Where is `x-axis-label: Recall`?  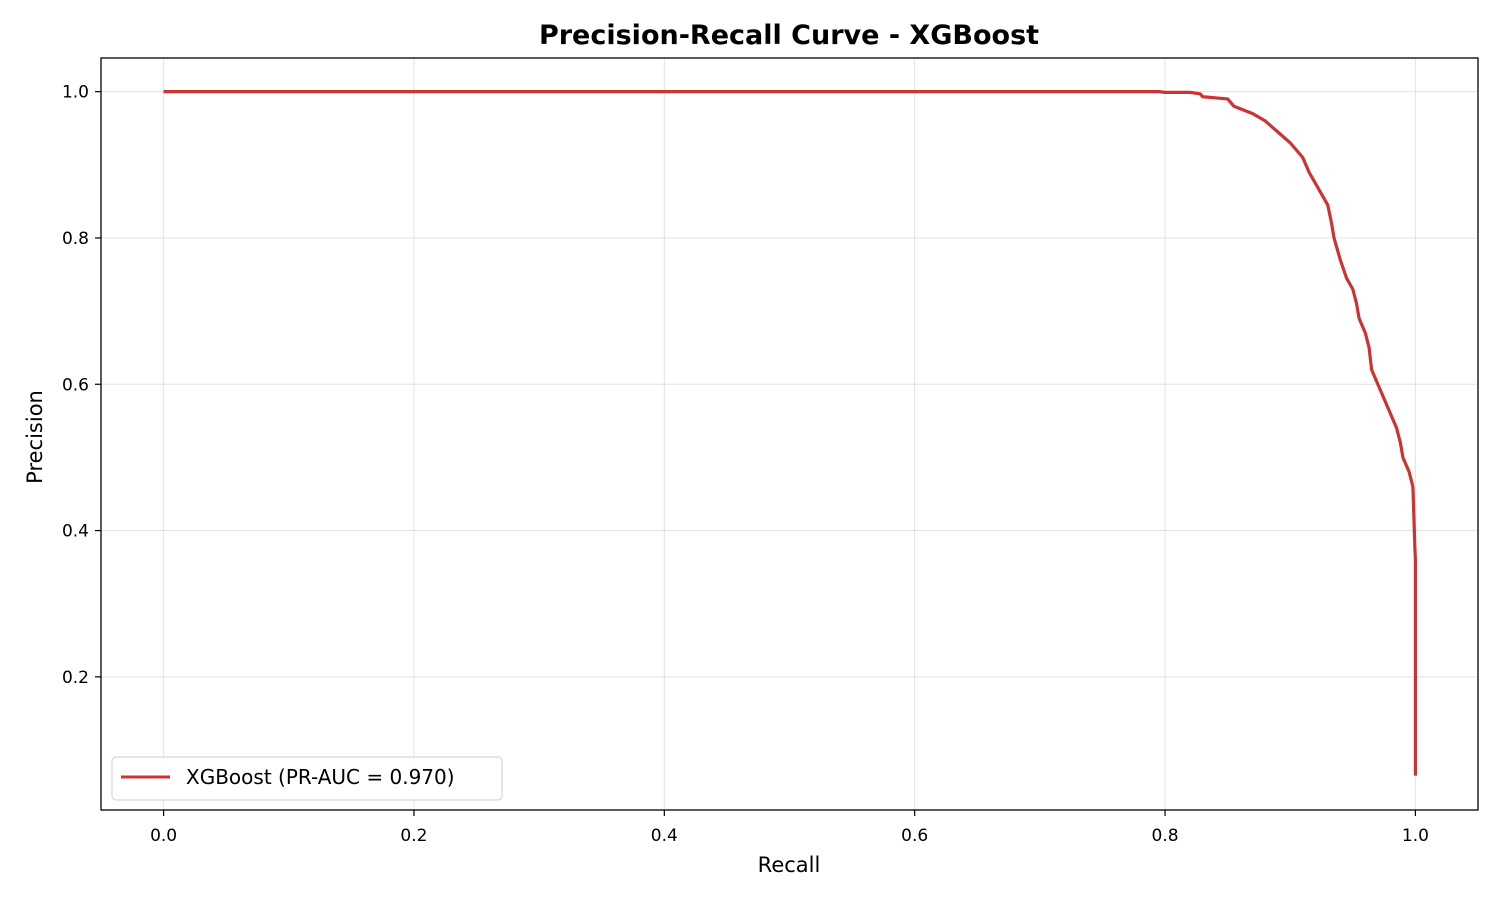
x-axis-label: Recall is located at coordinates (789, 865).